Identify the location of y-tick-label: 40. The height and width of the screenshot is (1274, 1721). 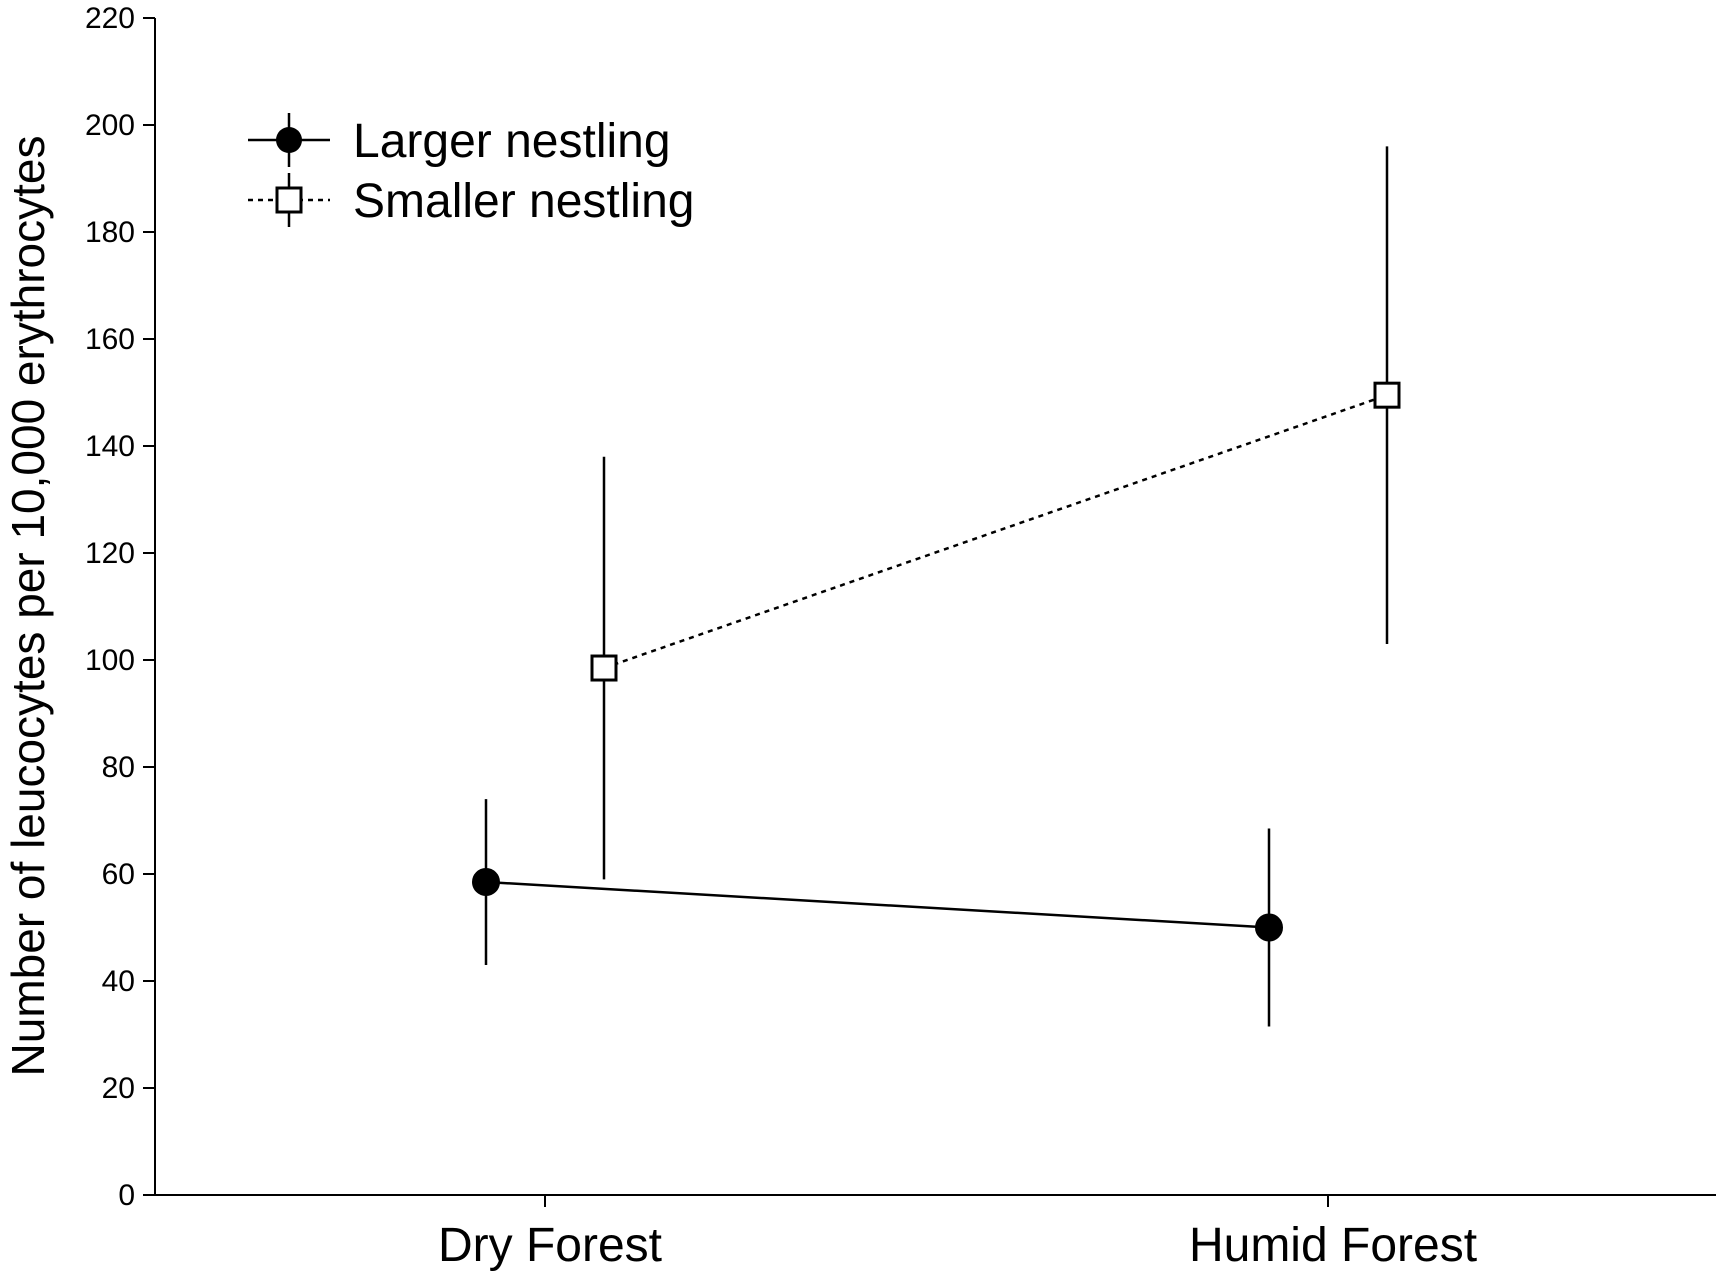
(118, 981).